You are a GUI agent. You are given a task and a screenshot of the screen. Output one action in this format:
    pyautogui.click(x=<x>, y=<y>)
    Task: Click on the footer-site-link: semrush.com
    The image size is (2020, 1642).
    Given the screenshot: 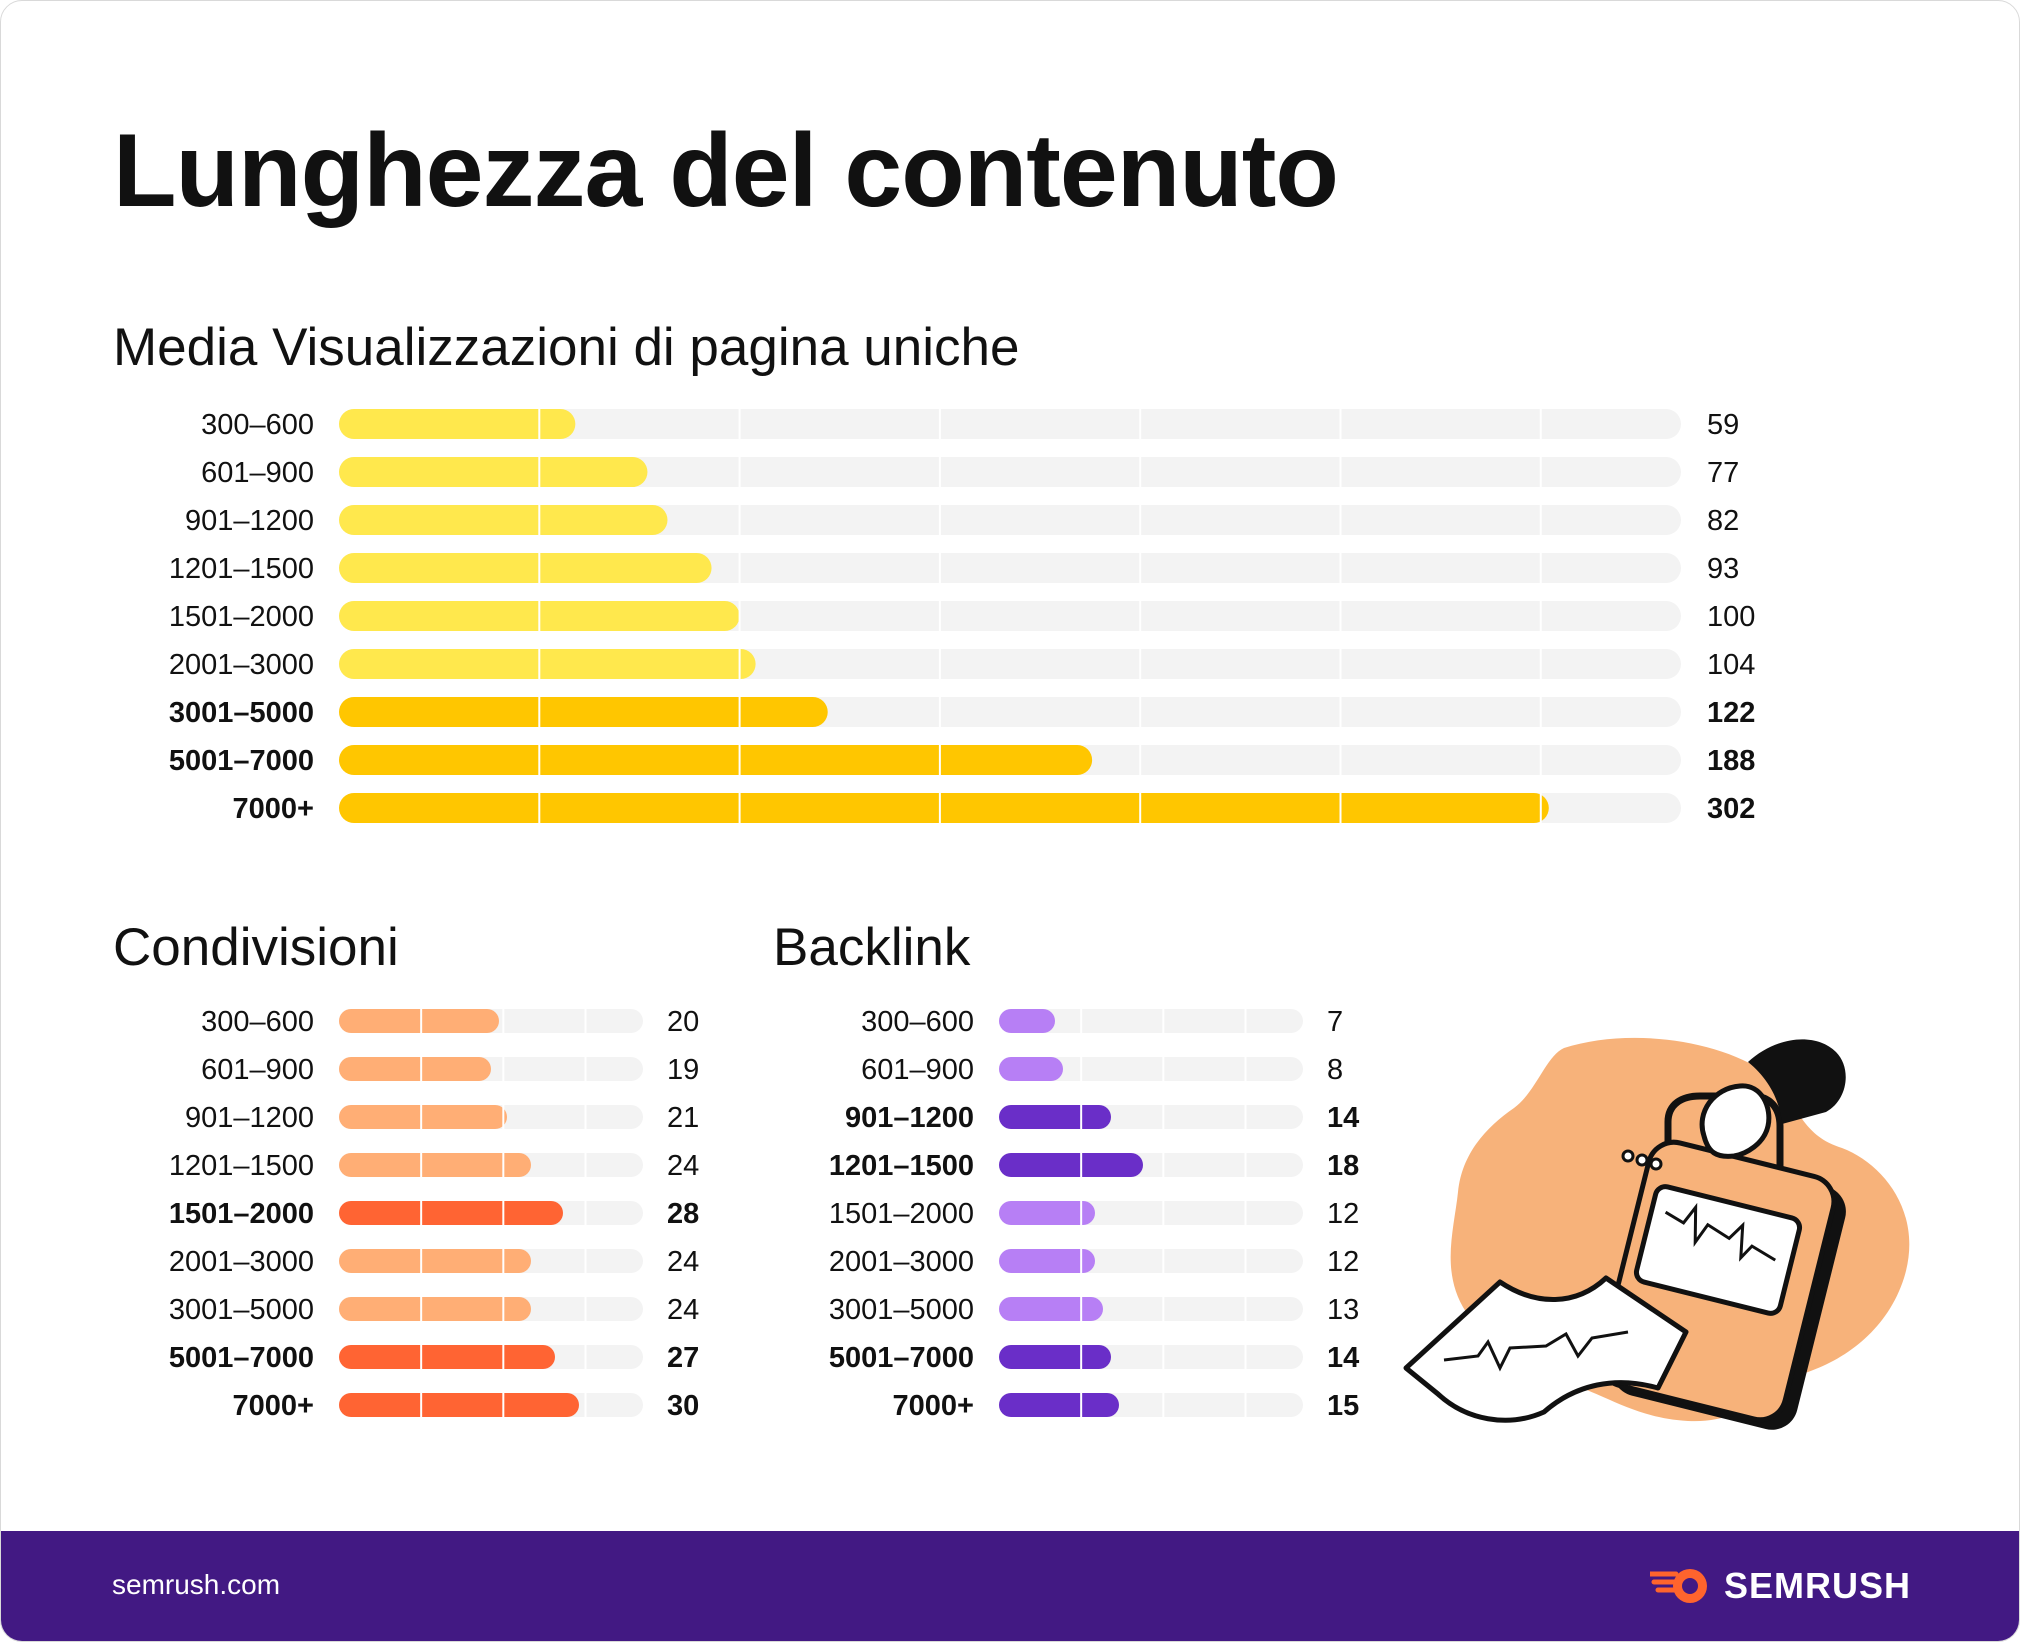 What is the action you would take?
    pyautogui.click(x=196, y=1584)
    